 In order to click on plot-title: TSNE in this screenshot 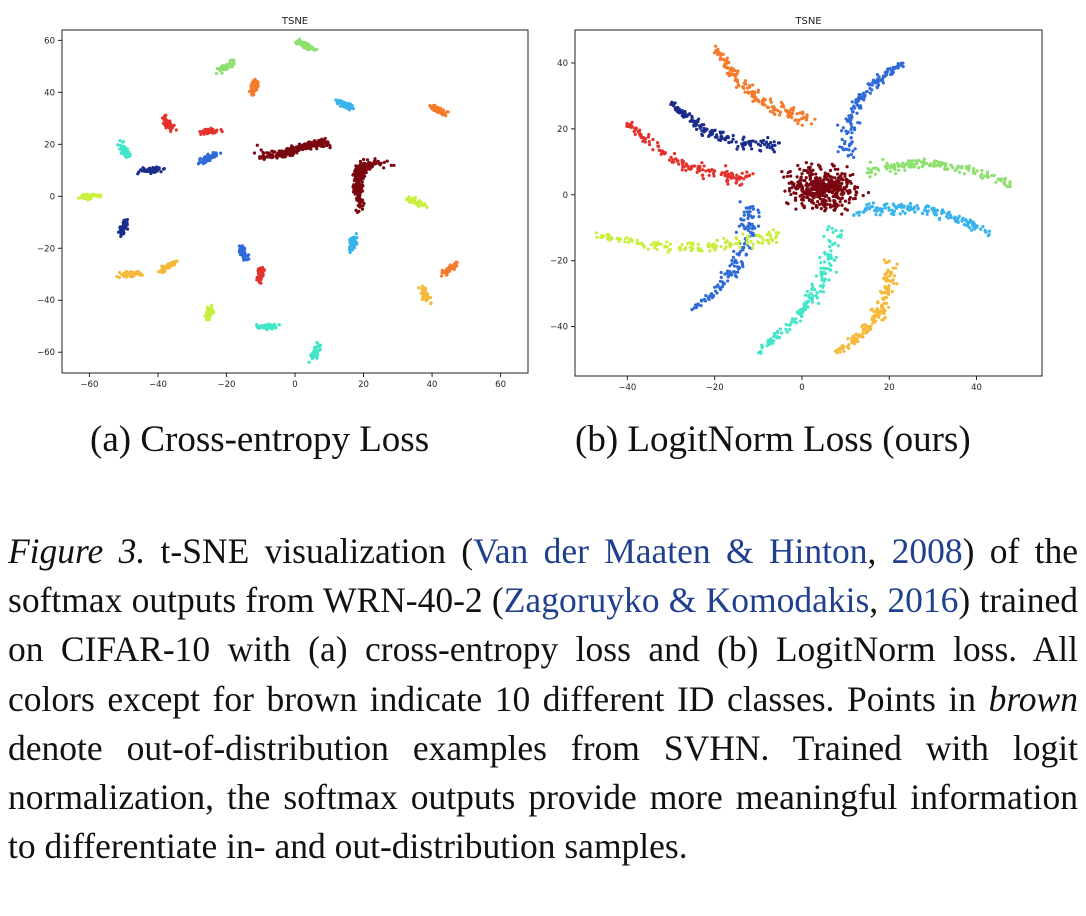, I will do `click(807, 21)`.